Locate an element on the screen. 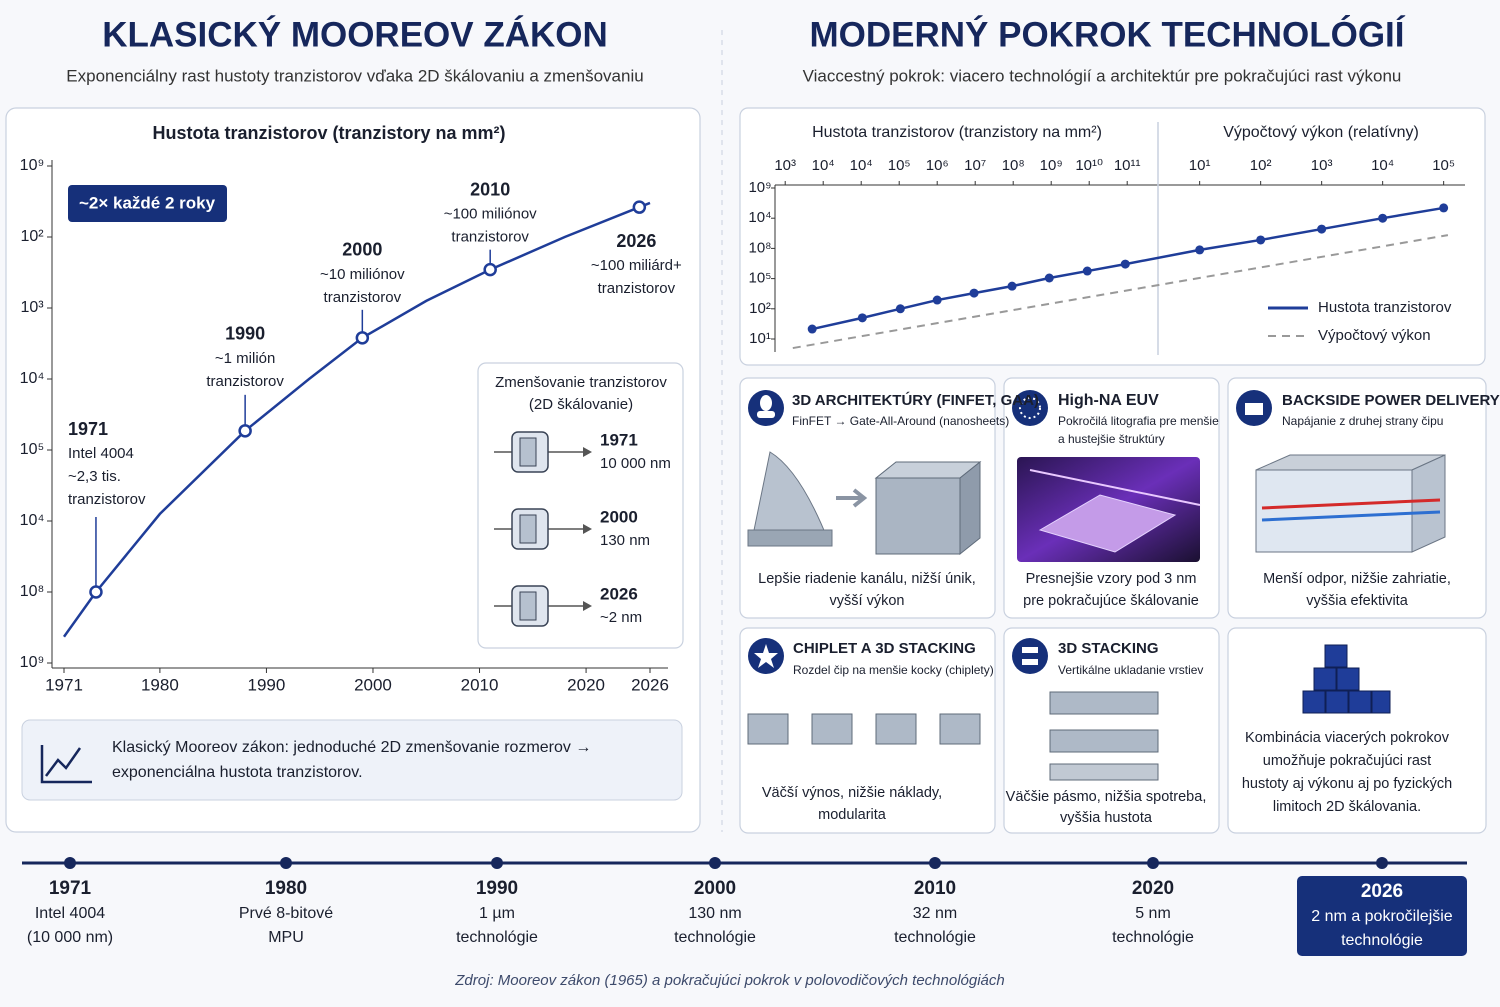 The image size is (1500, 1007). x-tick-label: 2026 is located at coordinates (650, 684).